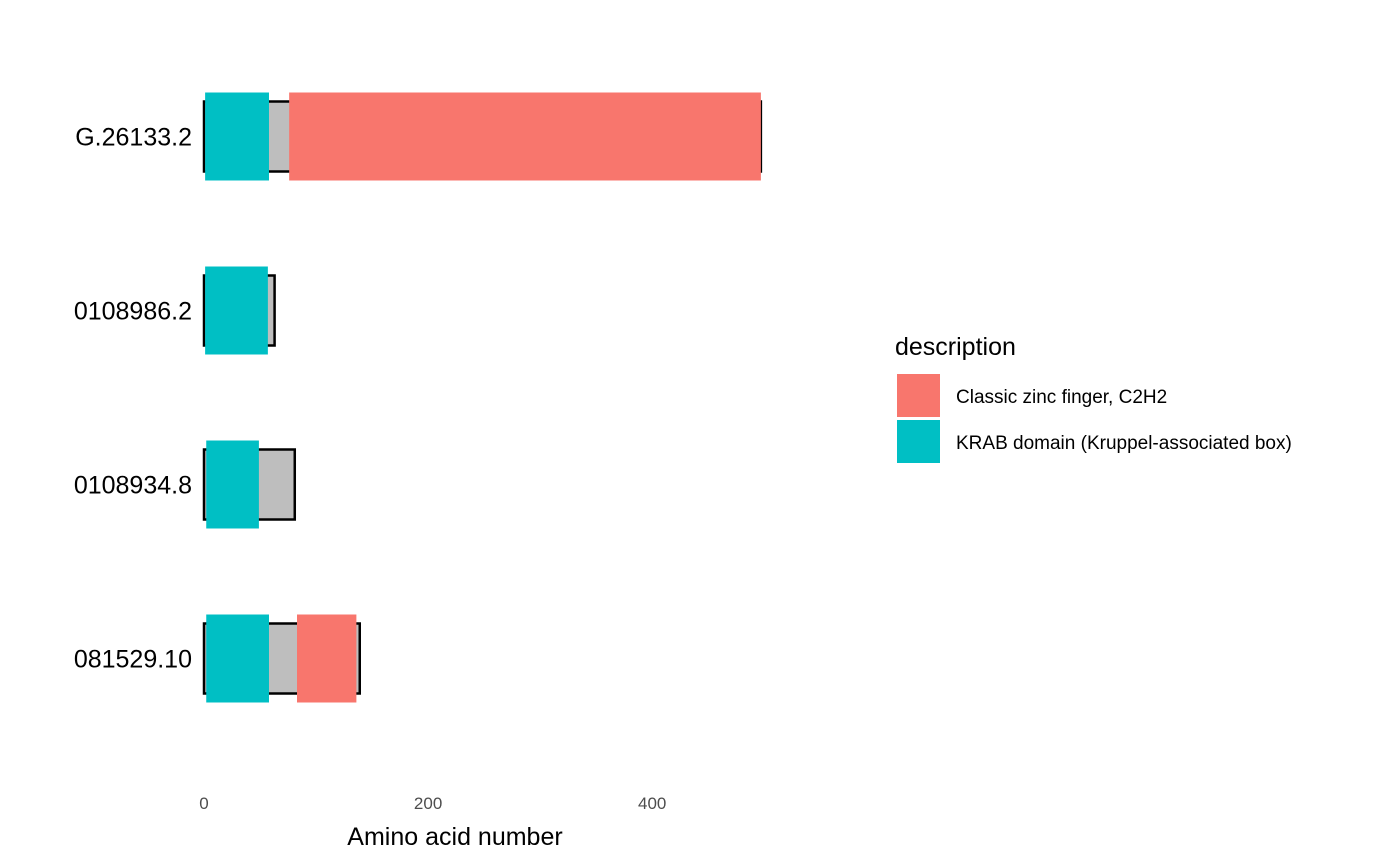 This screenshot has height=865, width=1400. I want to click on x-tick-label-2: 400, so click(652, 803).